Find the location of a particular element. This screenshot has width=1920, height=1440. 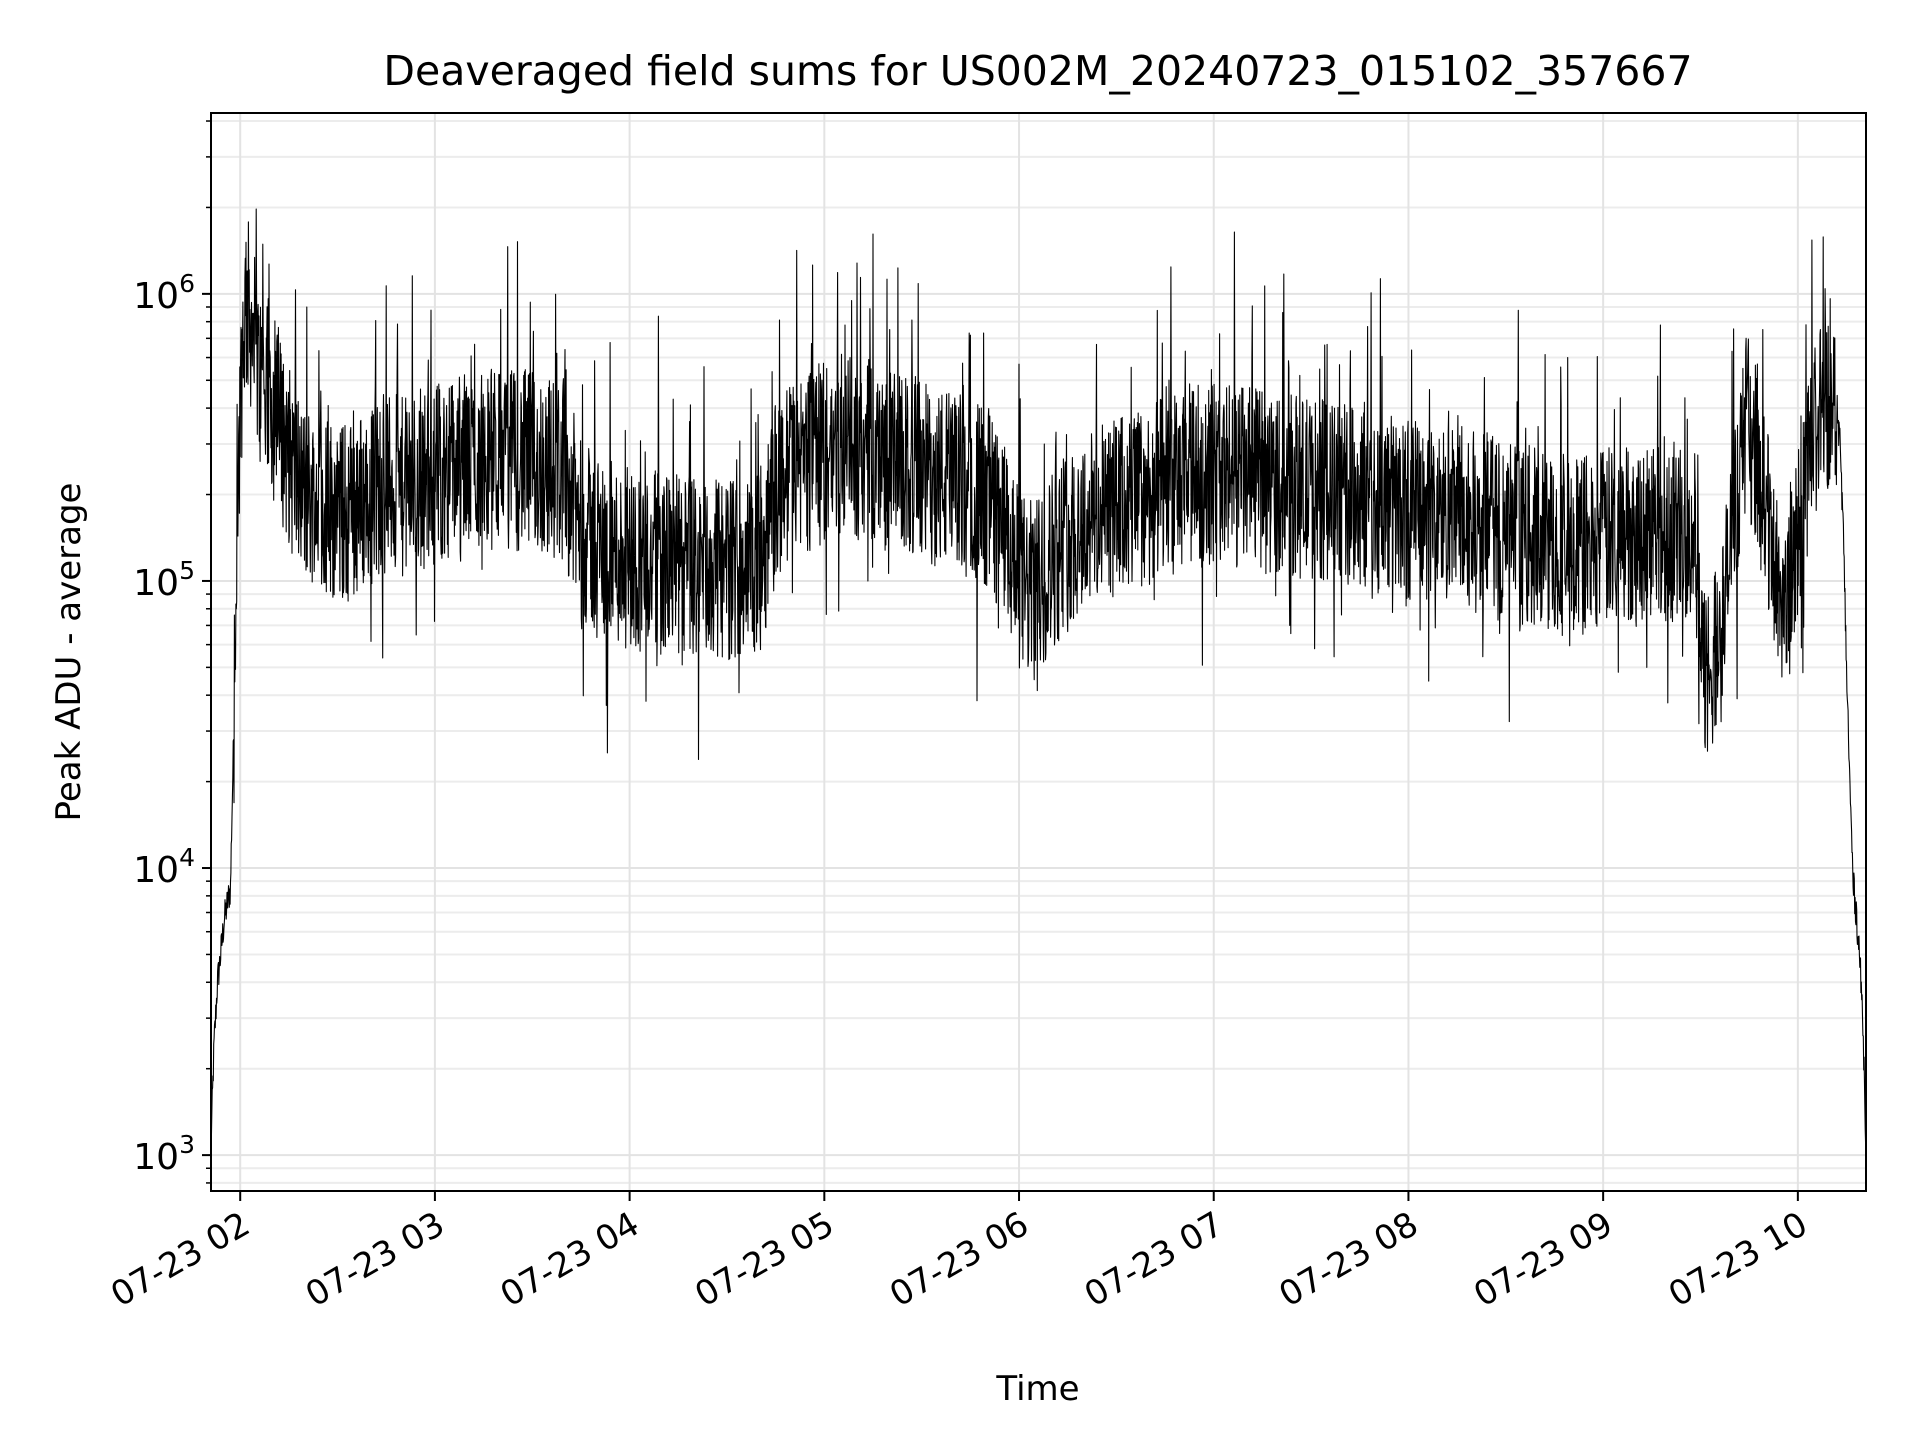

x-axis-label: Time is located at coordinates (1037, 1389).